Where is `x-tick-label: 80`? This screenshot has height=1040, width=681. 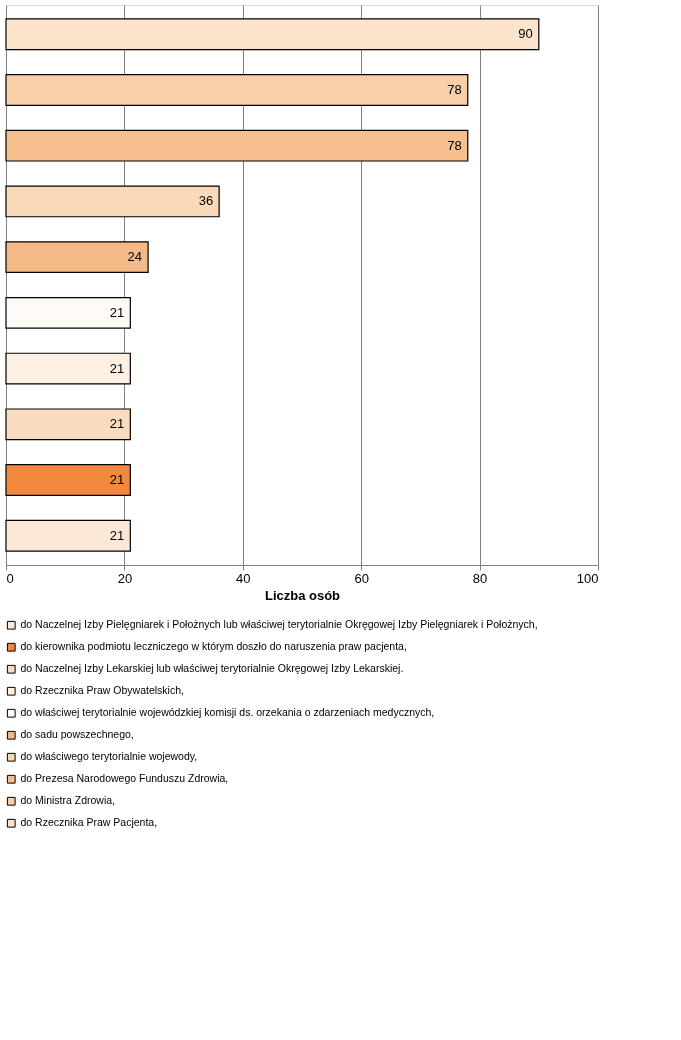
x-tick-label: 80 is located at coordinates (480, 578).